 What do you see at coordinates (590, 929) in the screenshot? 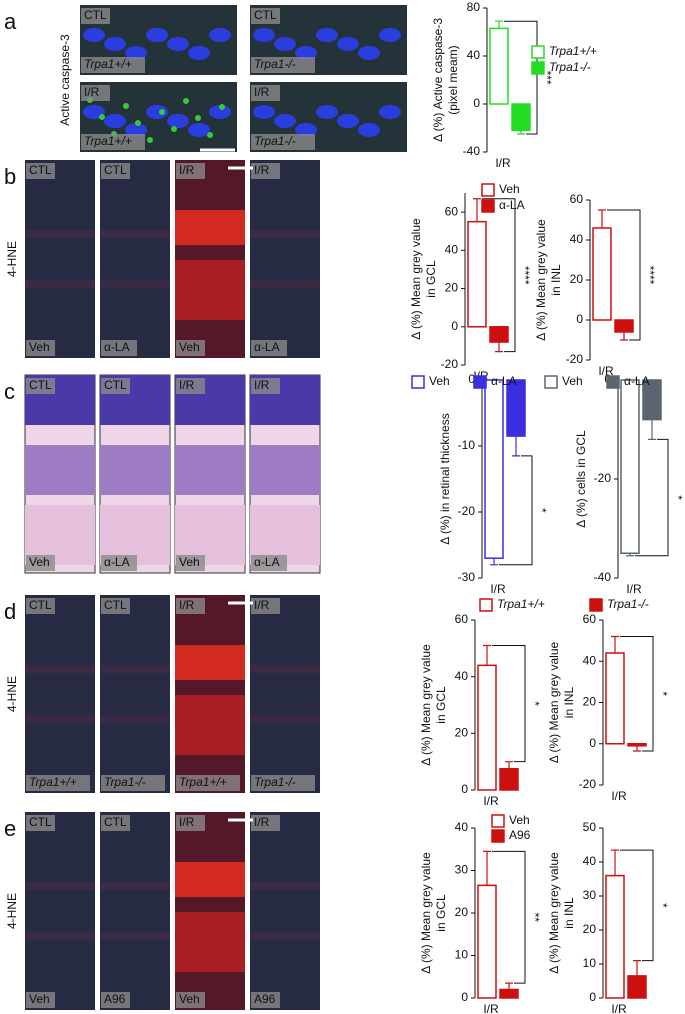
I see `y-tick-label: 20` at bounding box center [590, 929].